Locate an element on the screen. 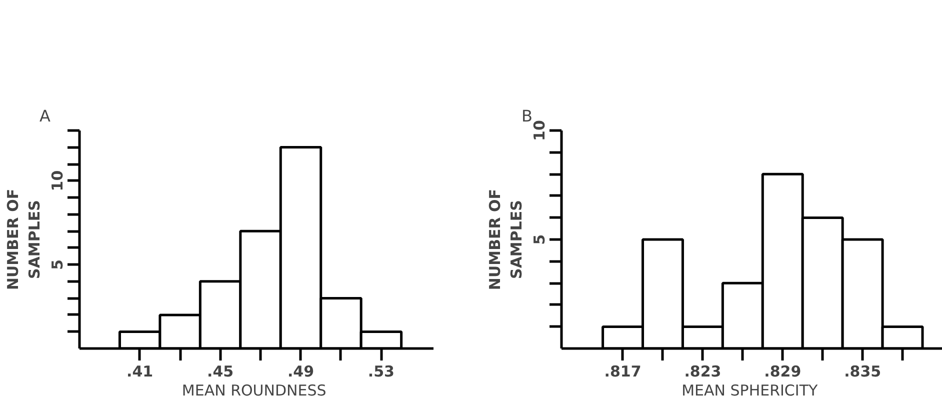  x-tick-label: .45 is located at coordinates (220, 371).